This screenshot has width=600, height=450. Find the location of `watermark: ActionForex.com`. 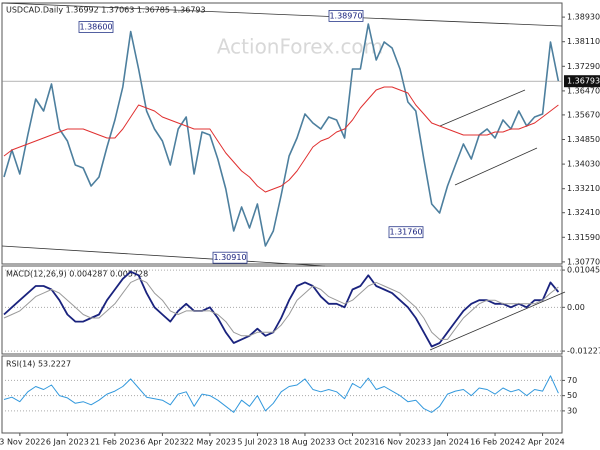

watermark: ActionForex.com is located at coordinates (300, 47).